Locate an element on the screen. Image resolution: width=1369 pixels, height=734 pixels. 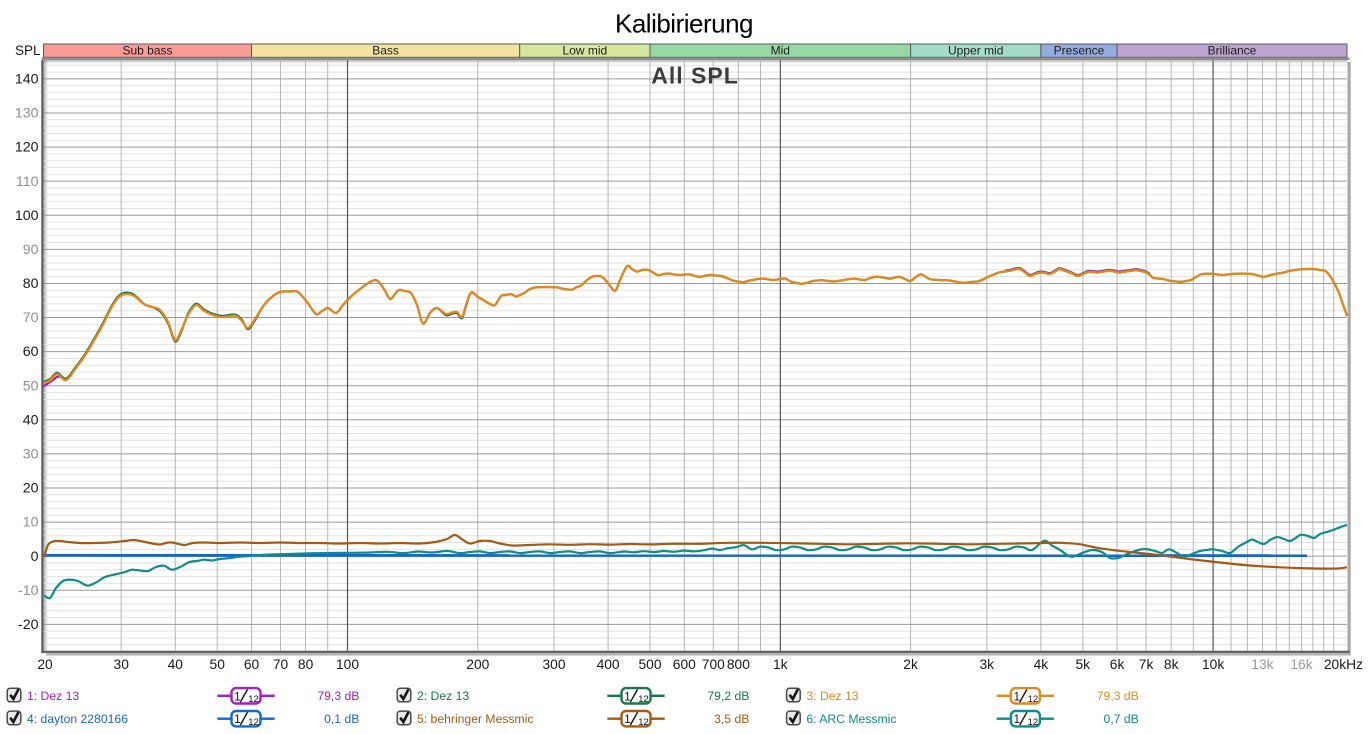
svg-text: 400 is located at coordinates (608, 664).